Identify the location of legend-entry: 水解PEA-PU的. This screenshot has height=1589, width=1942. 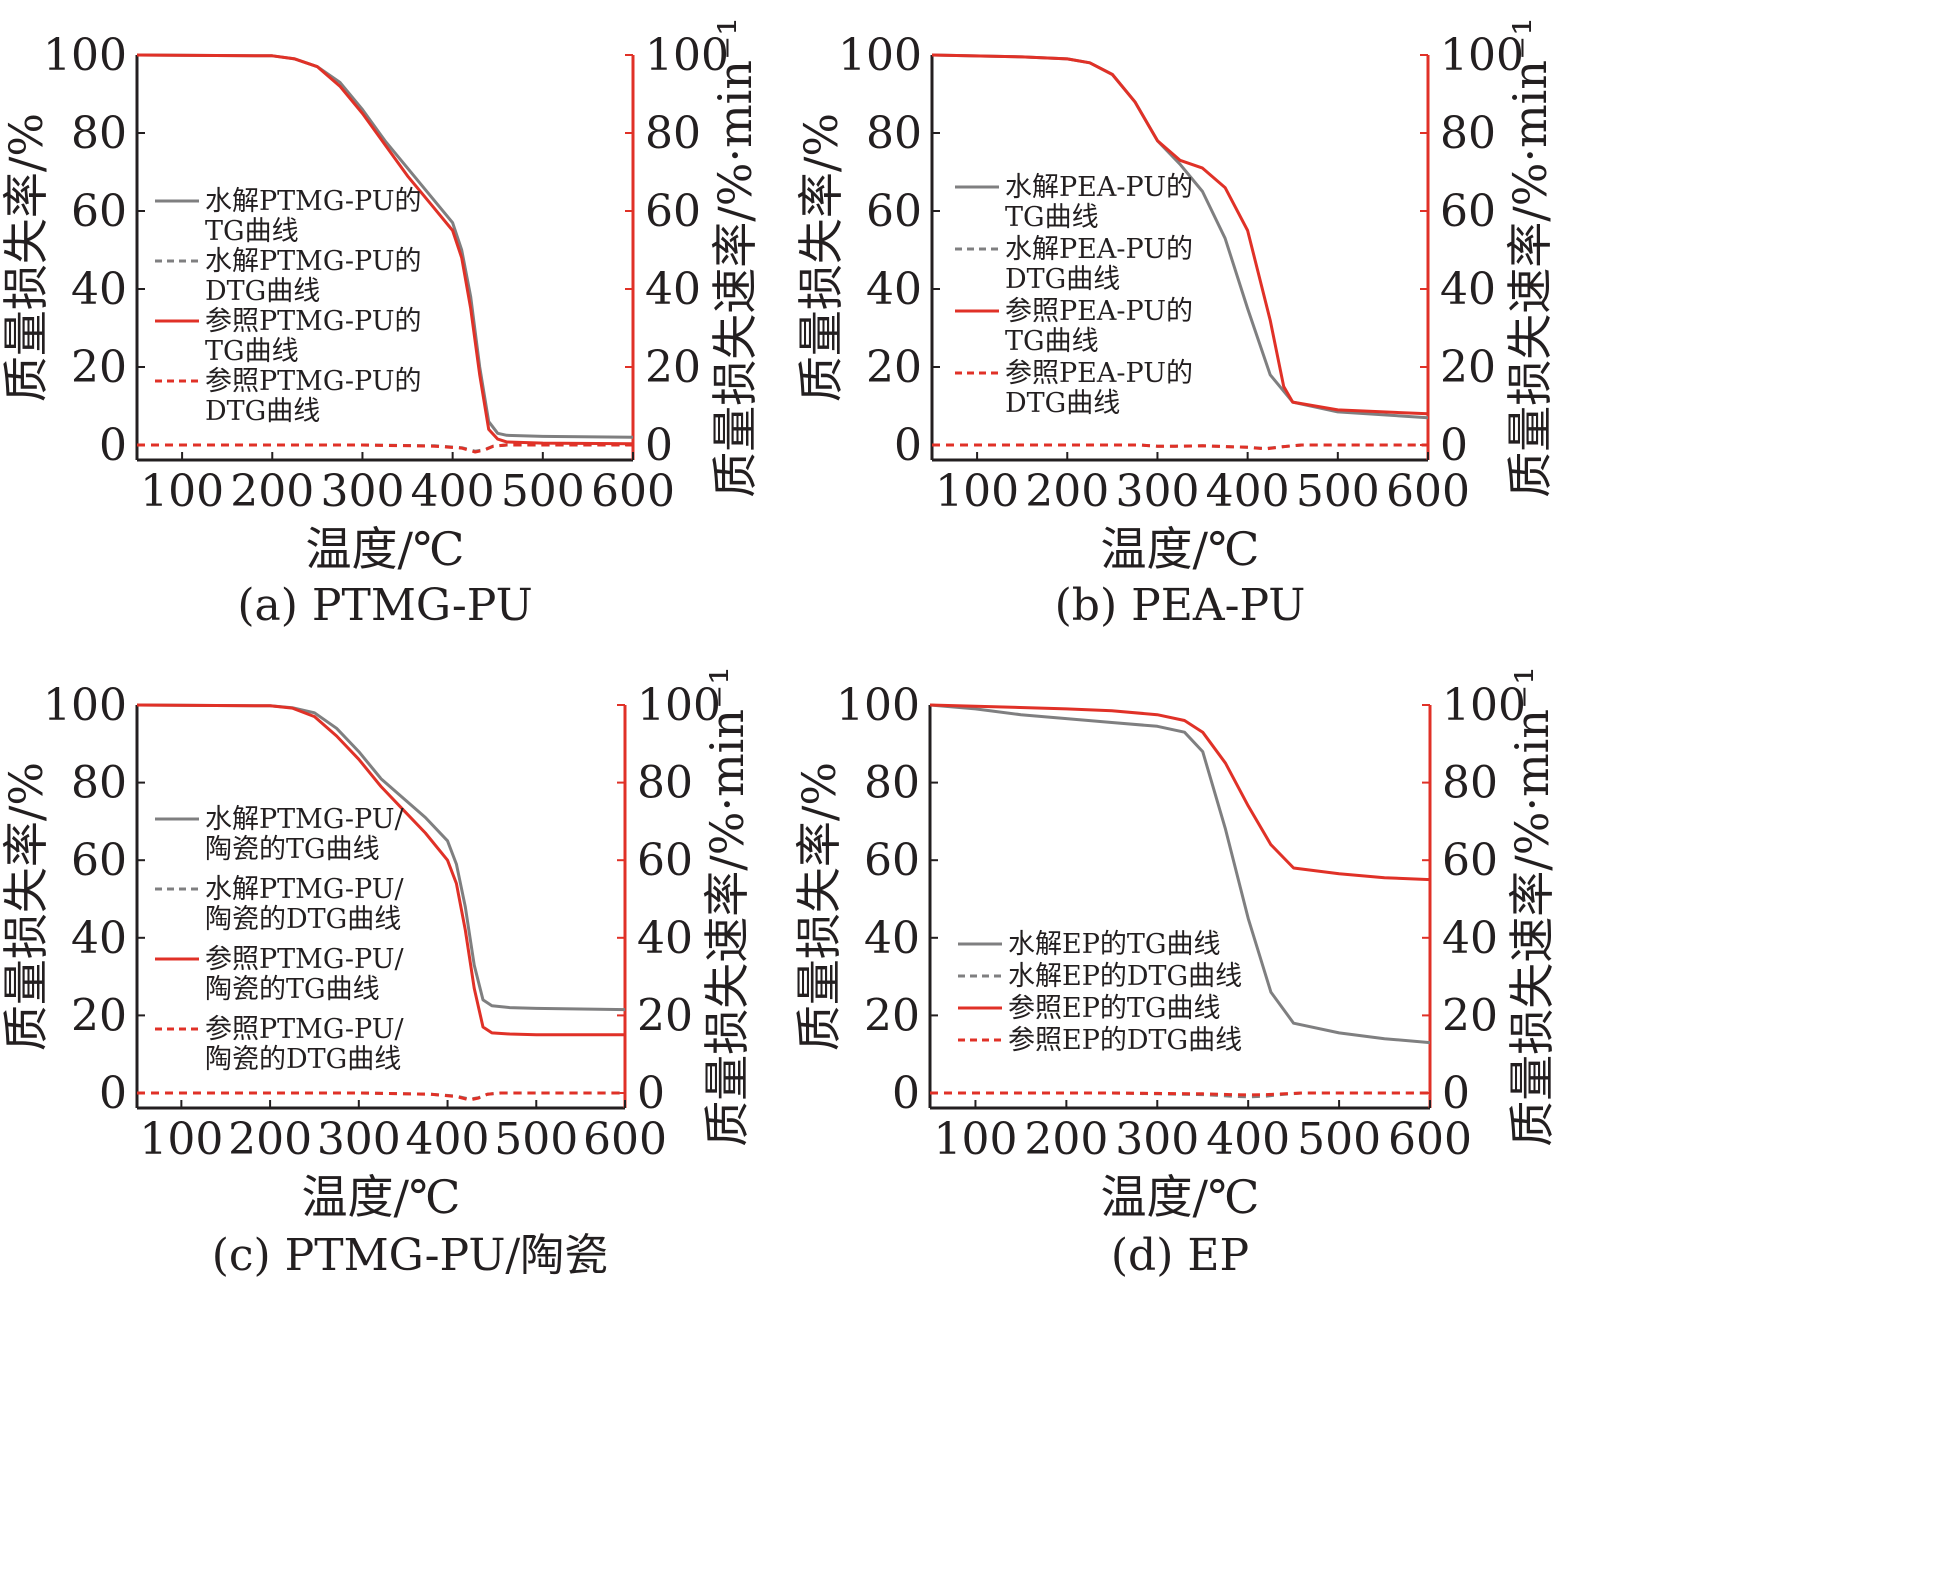
(1099, 249).